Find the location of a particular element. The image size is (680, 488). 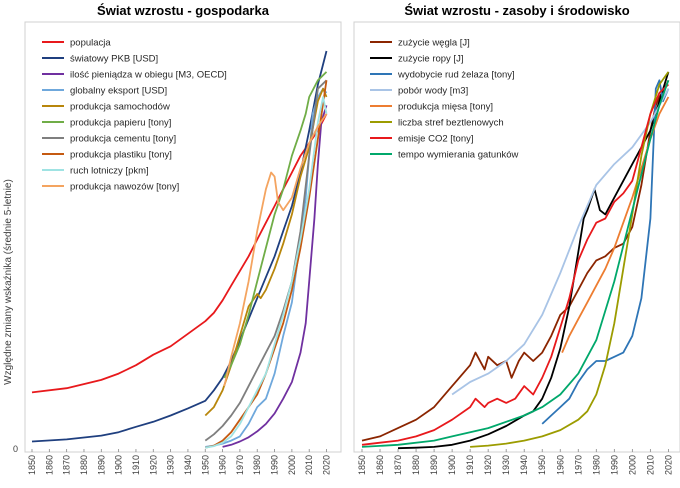

economy-series-ruch-lotniczy-pkm is located at coordinates (266, 272).